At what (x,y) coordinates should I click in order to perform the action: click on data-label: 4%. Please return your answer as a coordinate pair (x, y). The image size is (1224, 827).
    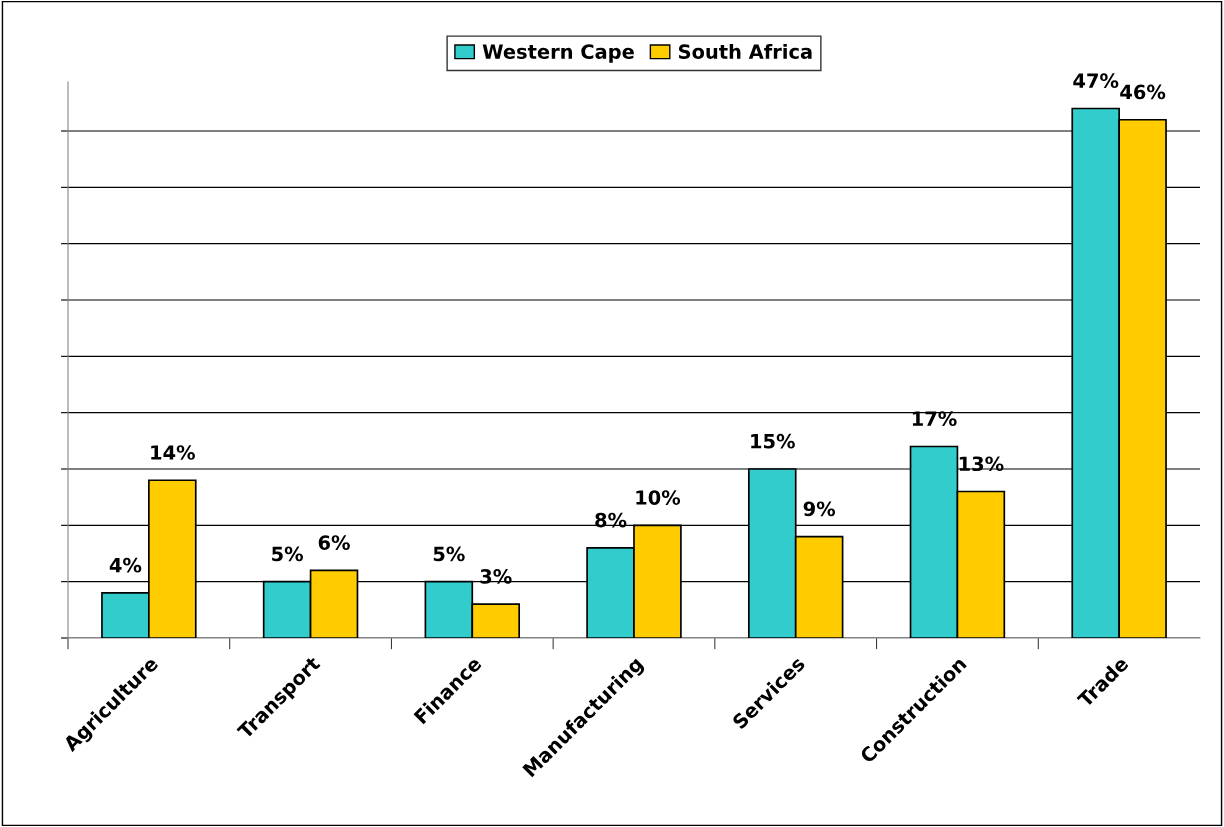
    Looking at the image, I should click on (125, 565).